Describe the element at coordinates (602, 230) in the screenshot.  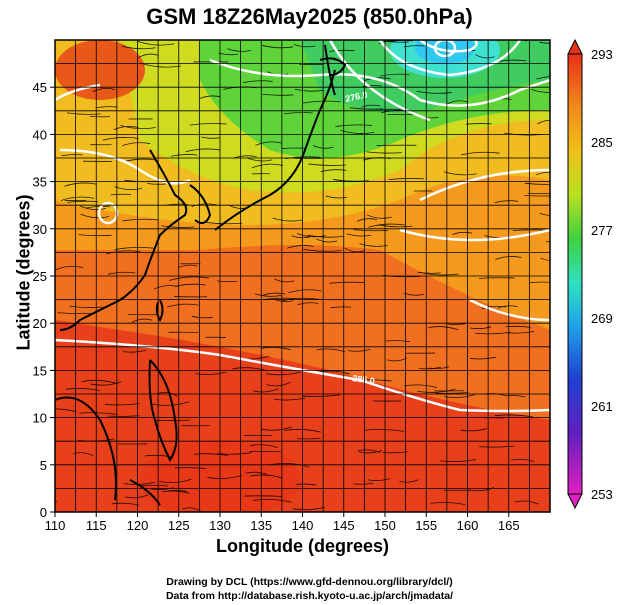
I see `colorbar-label: 277` at that location.